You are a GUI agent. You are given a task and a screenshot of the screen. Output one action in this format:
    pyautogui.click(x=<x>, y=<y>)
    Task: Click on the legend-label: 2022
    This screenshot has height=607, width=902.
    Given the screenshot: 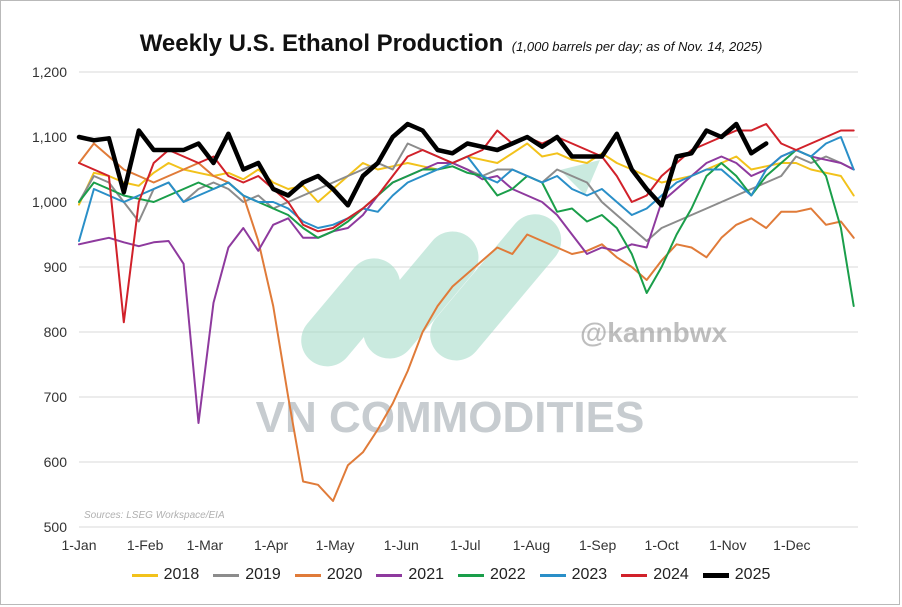 What is the action you would take?
    pyautogui.click(x=508, y=574)
    